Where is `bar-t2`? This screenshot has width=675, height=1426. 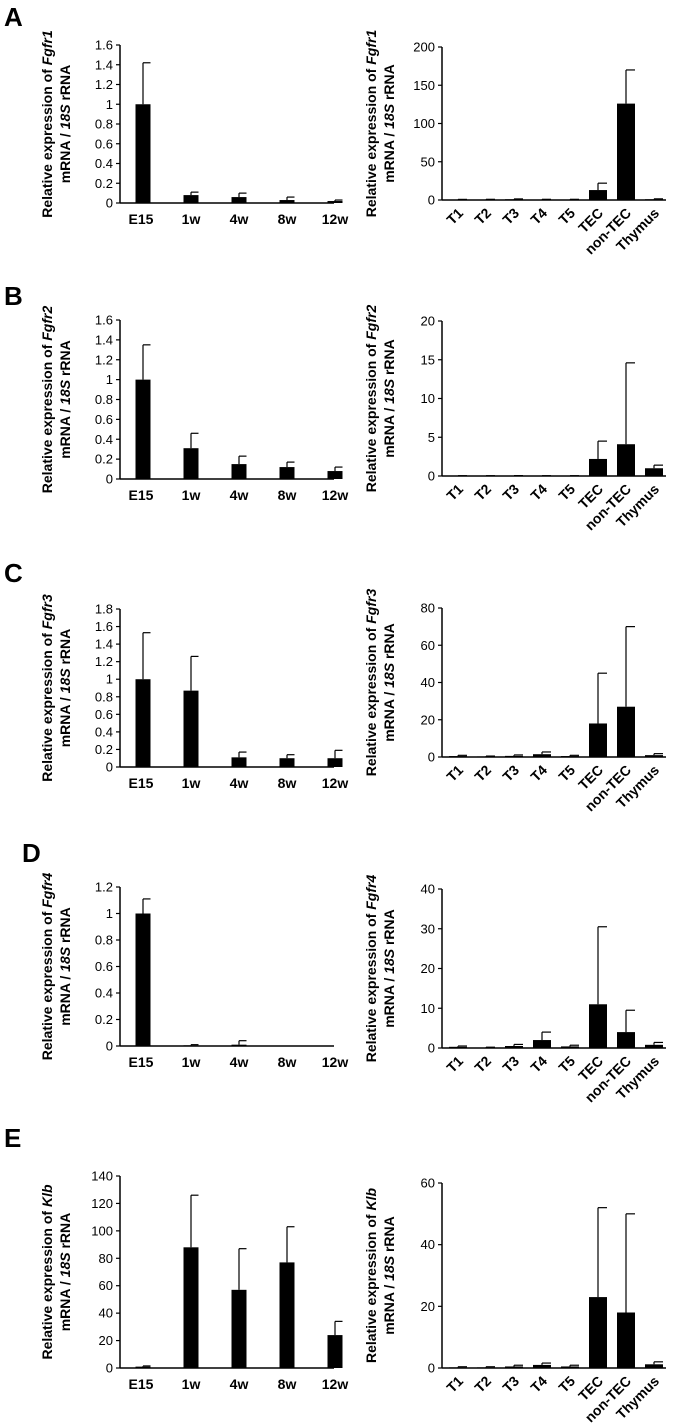
bar-t2 is located at coordinates (486, 756).